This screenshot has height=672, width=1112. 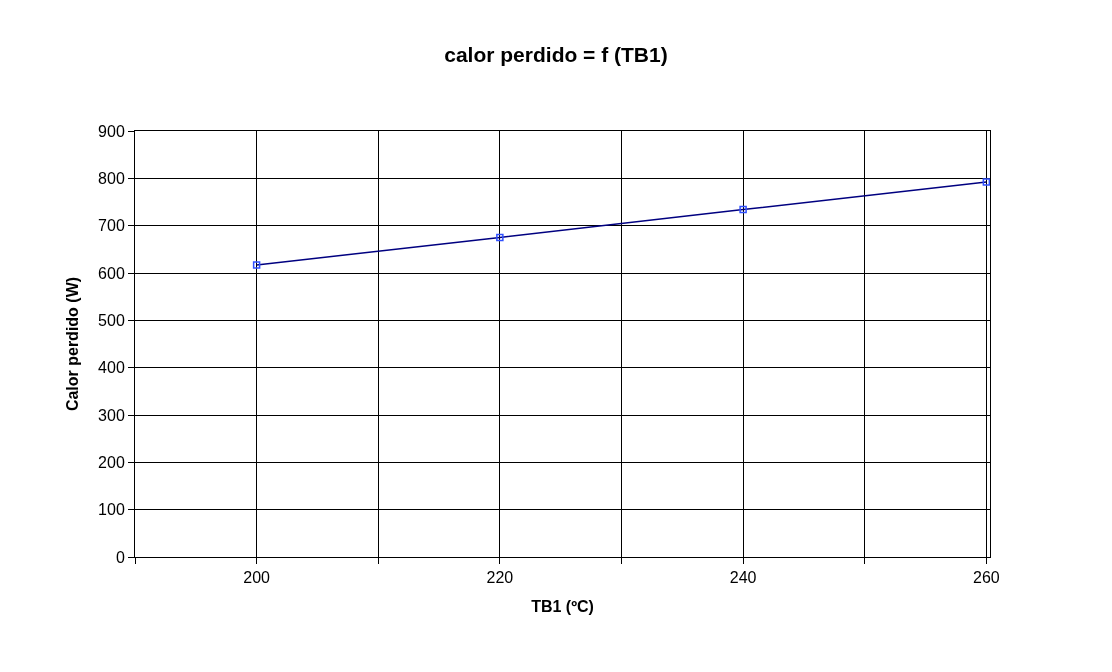 I want to click on x-tick-label: 220, so click(x=500, y=578).